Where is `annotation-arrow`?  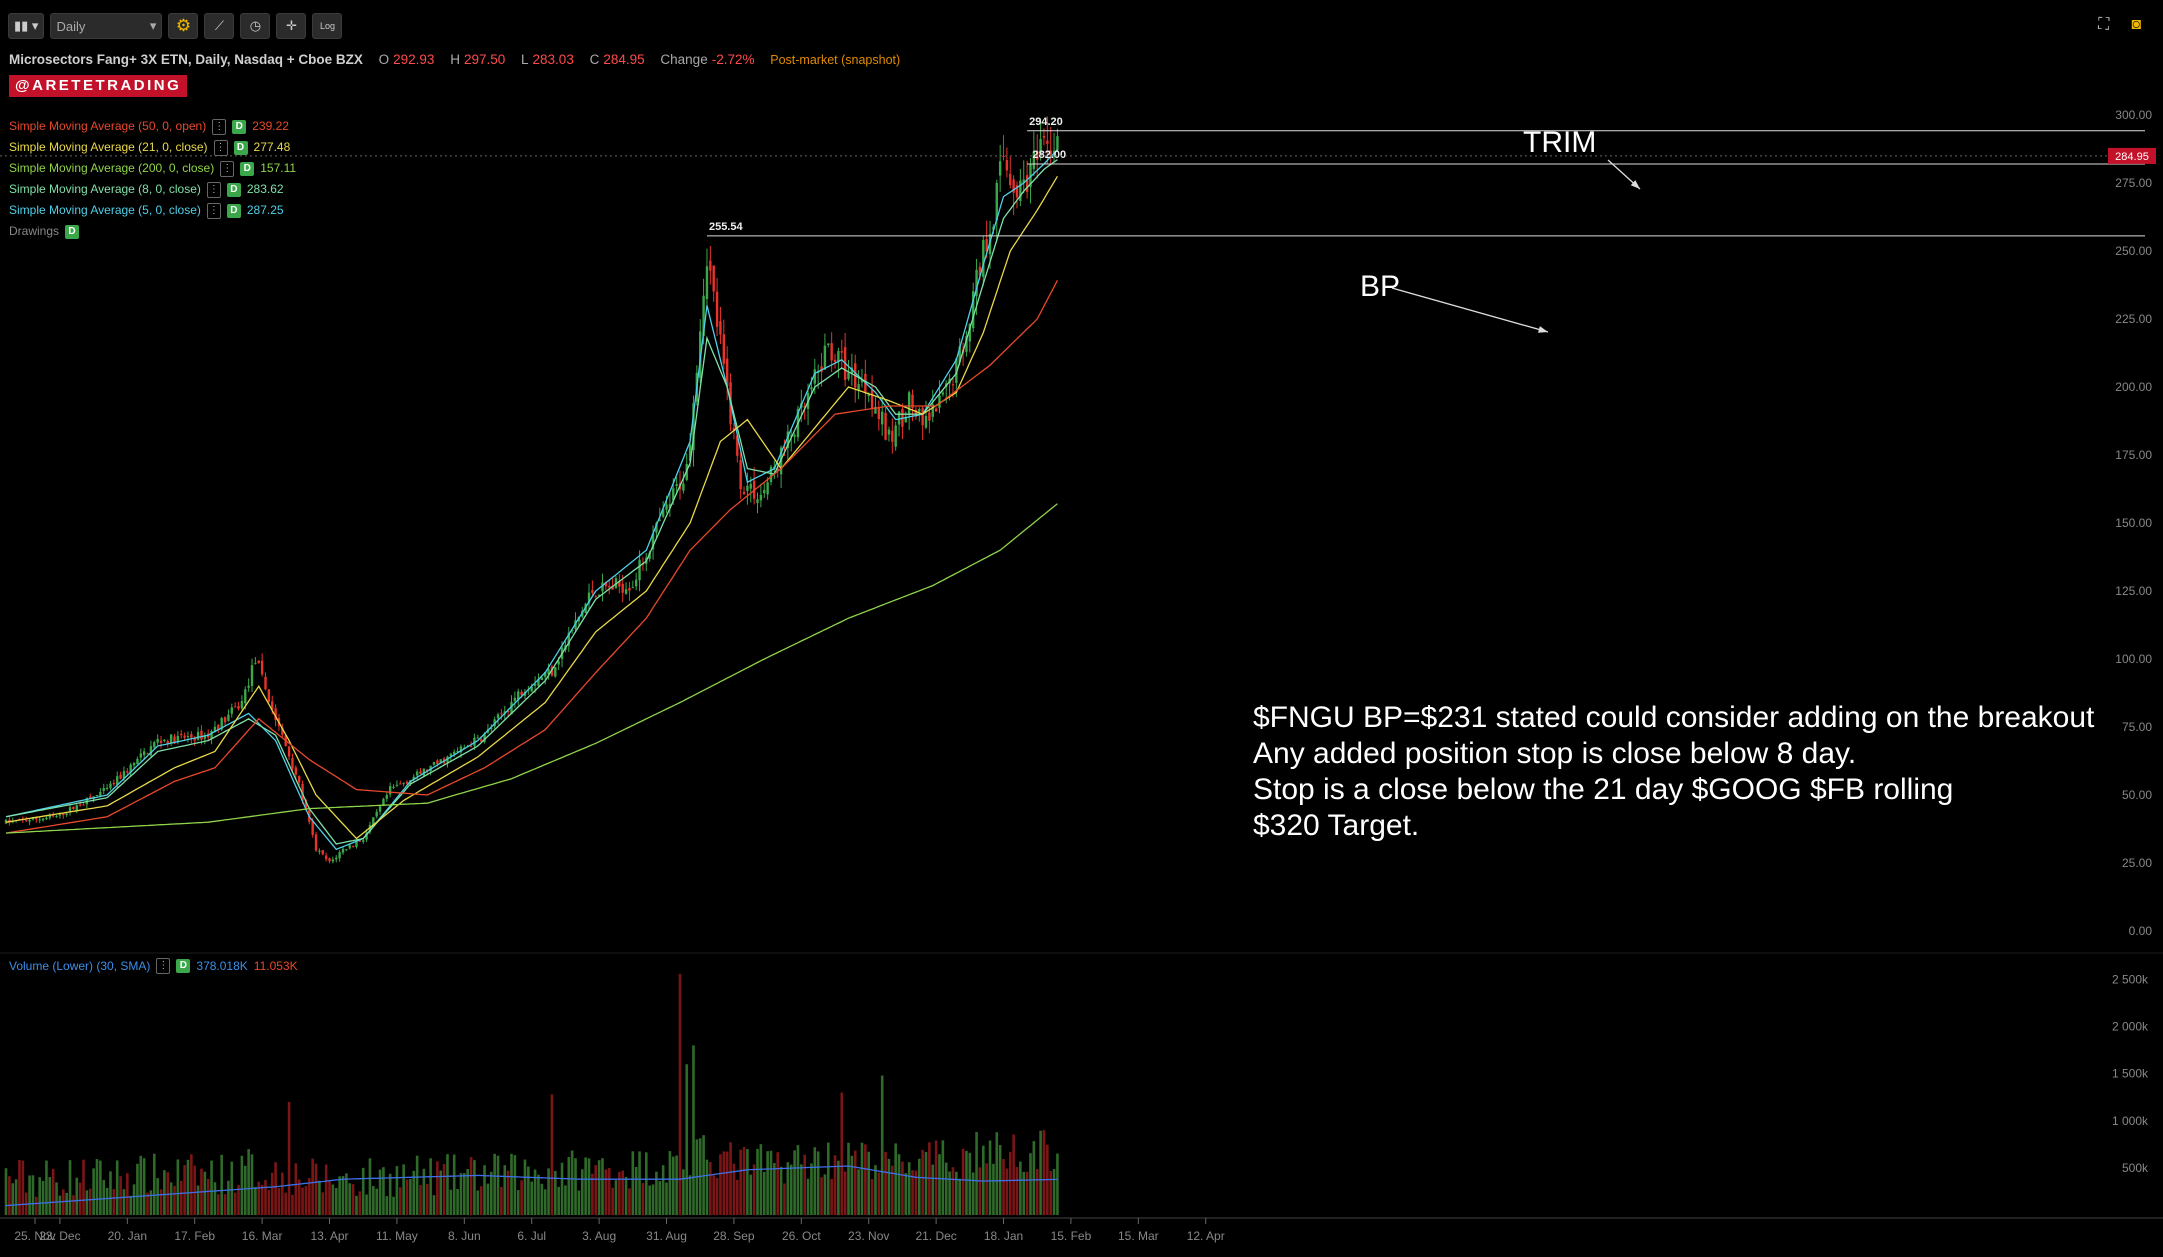
annotation-arrow is located at coordinates (1470, 310).